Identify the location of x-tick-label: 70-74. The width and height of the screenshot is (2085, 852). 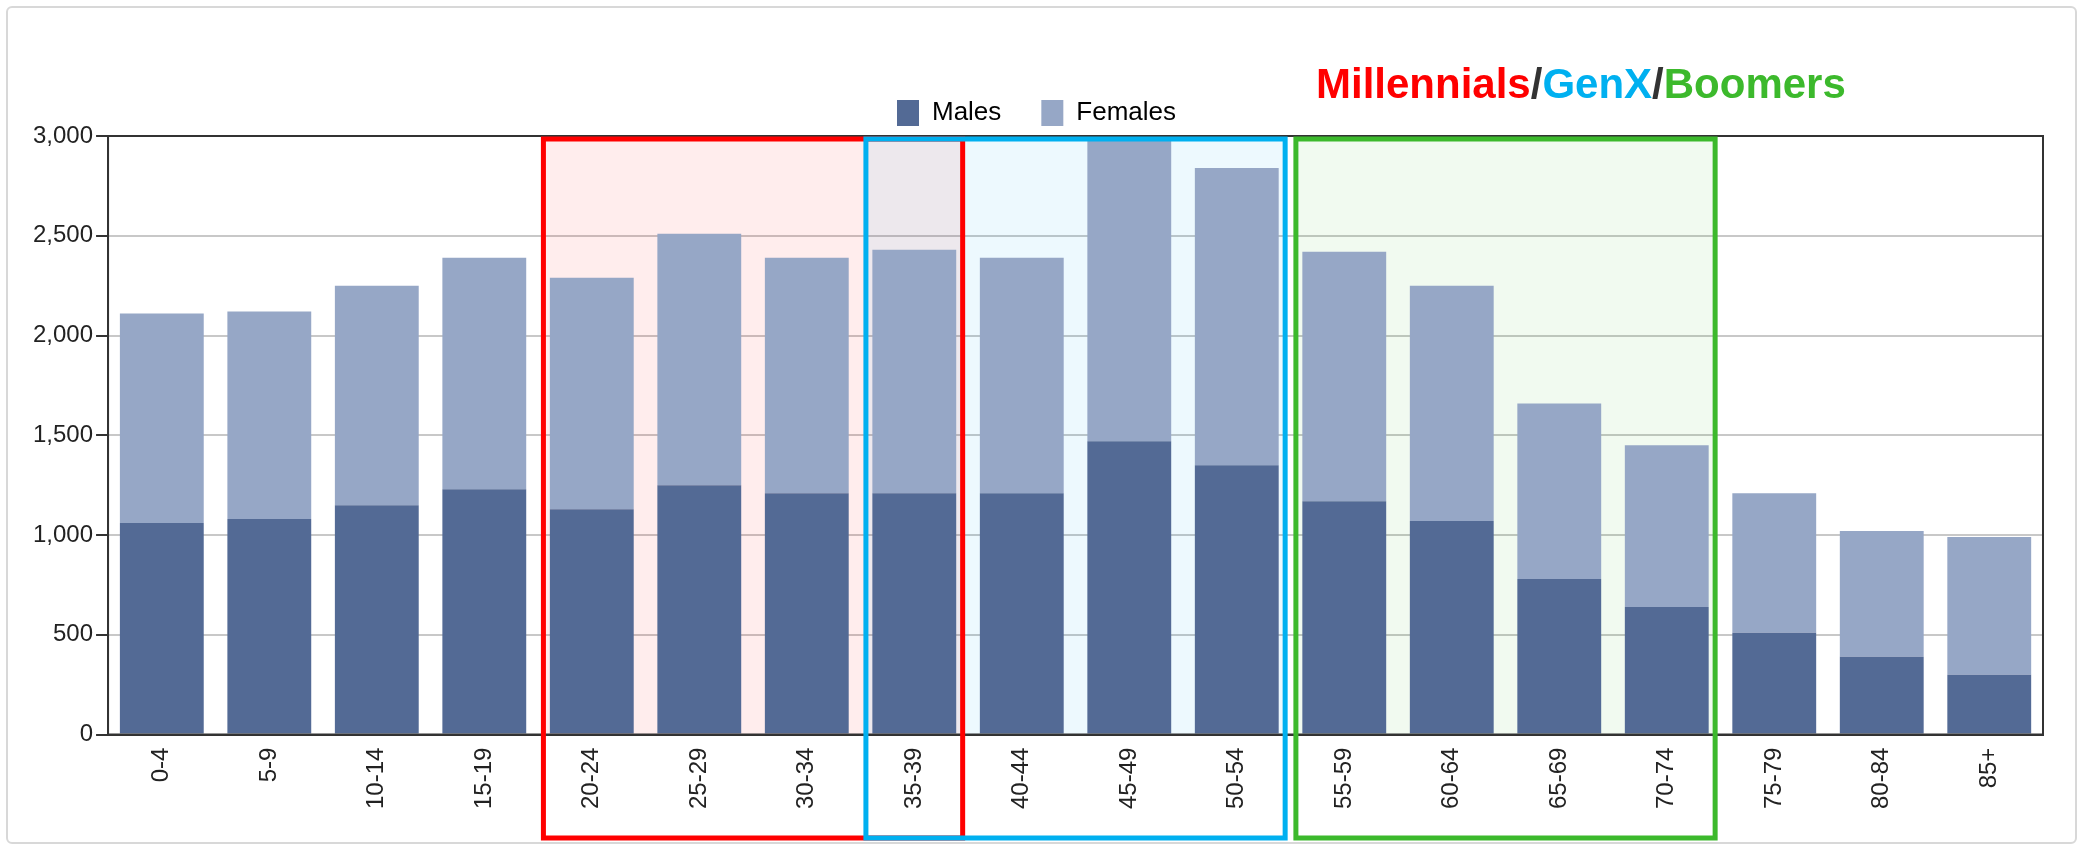
(1665, 778).